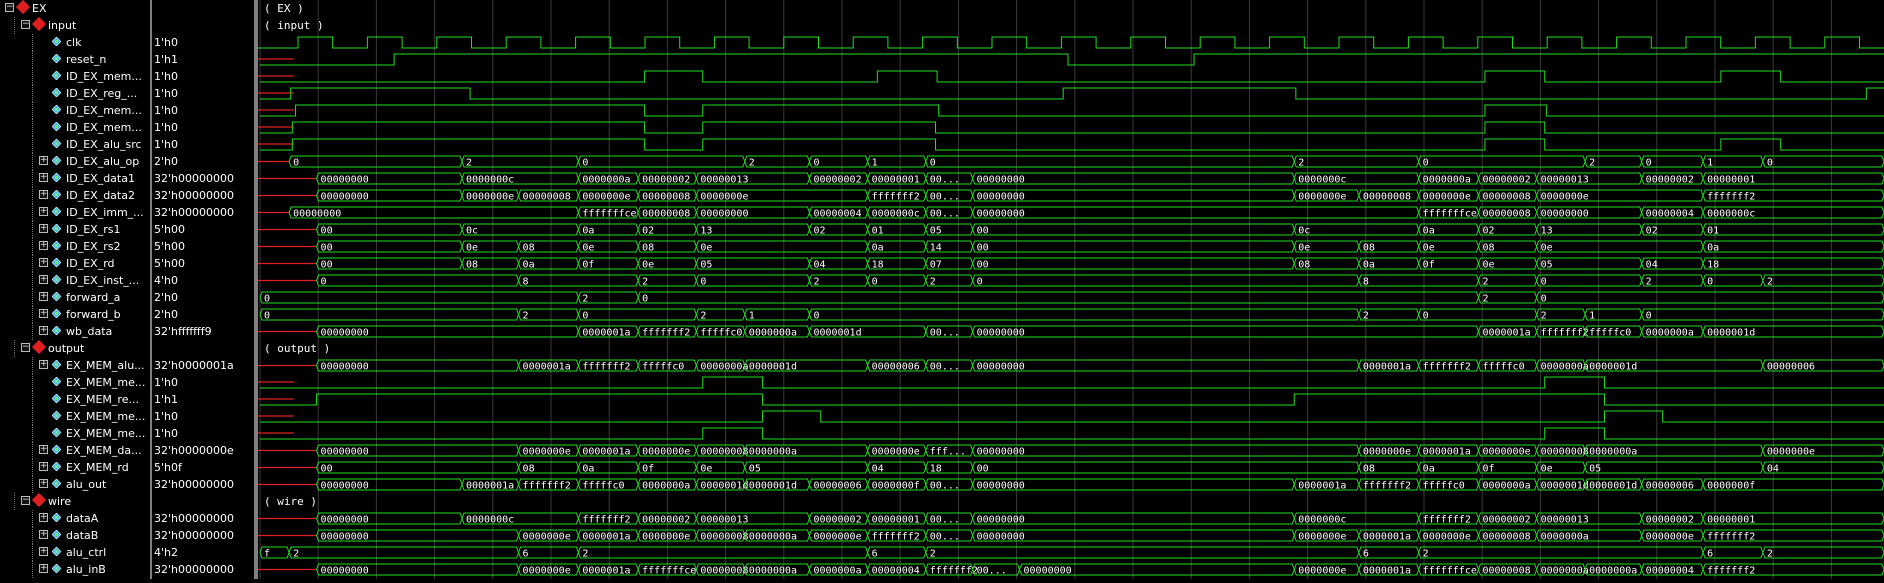  What do you see at coordinates (1613, 571) in the screenshot?
I see `bus-value-label: 0000000a` at bounding box center [1613, 571].